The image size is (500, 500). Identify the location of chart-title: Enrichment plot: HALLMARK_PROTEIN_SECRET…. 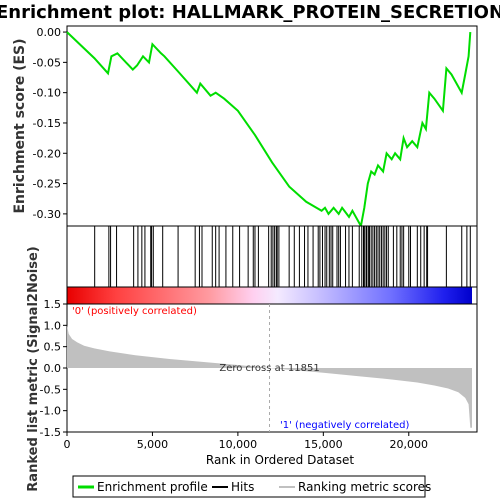
(250, 12).